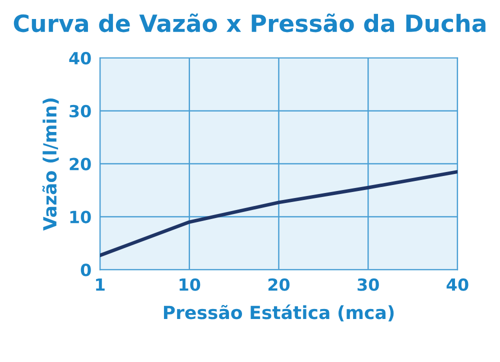 This screenshot has height=362, width=500. What do you see at coordinates (279, 284) in the screenshot?
I see `x-tick-label: 20` at bounding box center [279, 284].